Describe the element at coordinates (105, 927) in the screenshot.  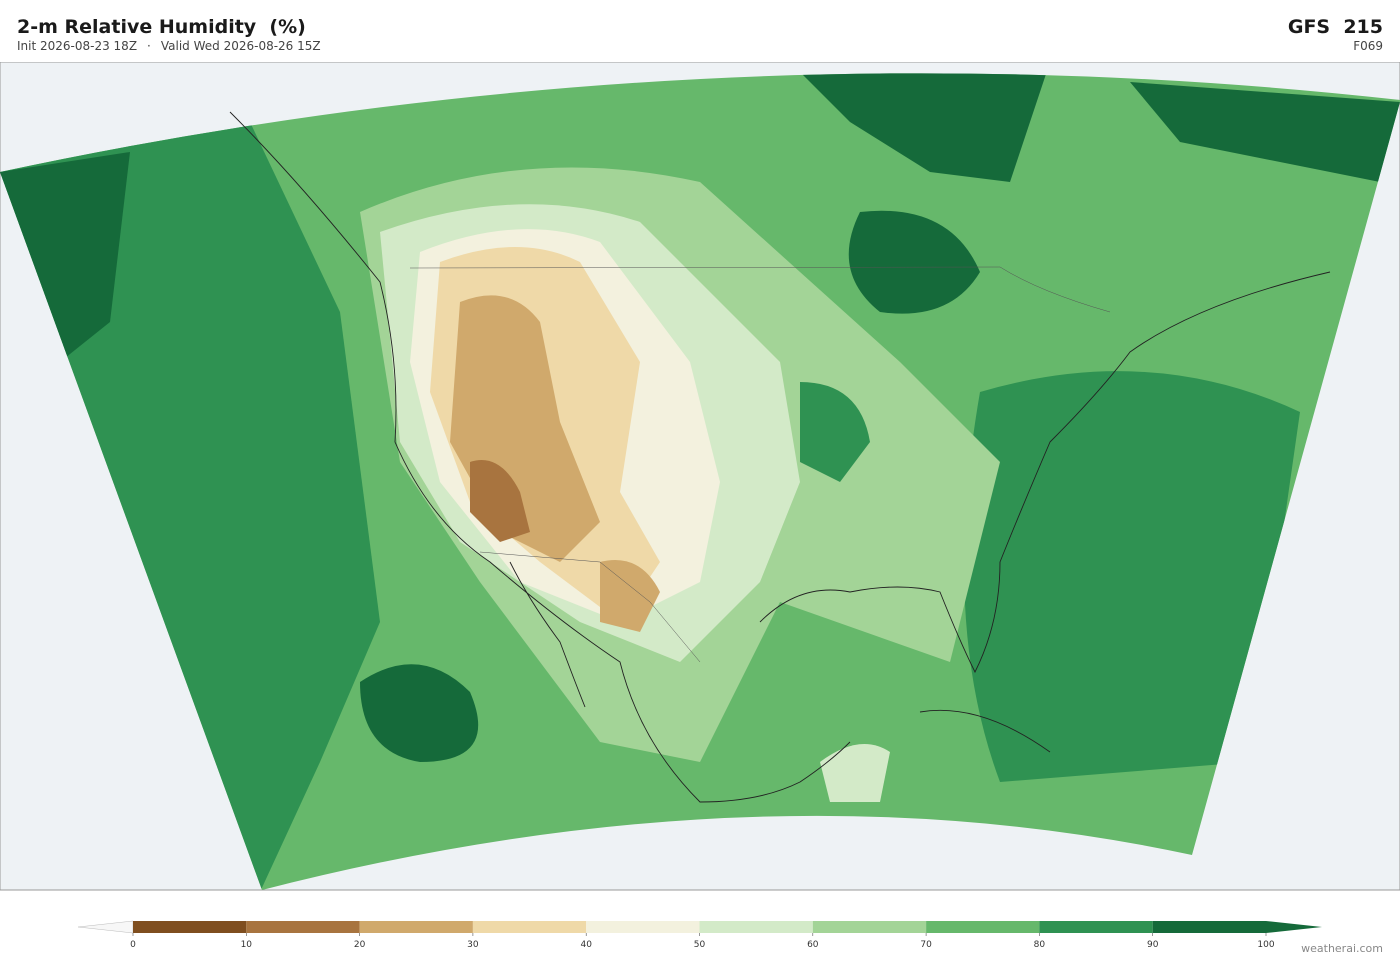
I see `colorbar-under` at that location.